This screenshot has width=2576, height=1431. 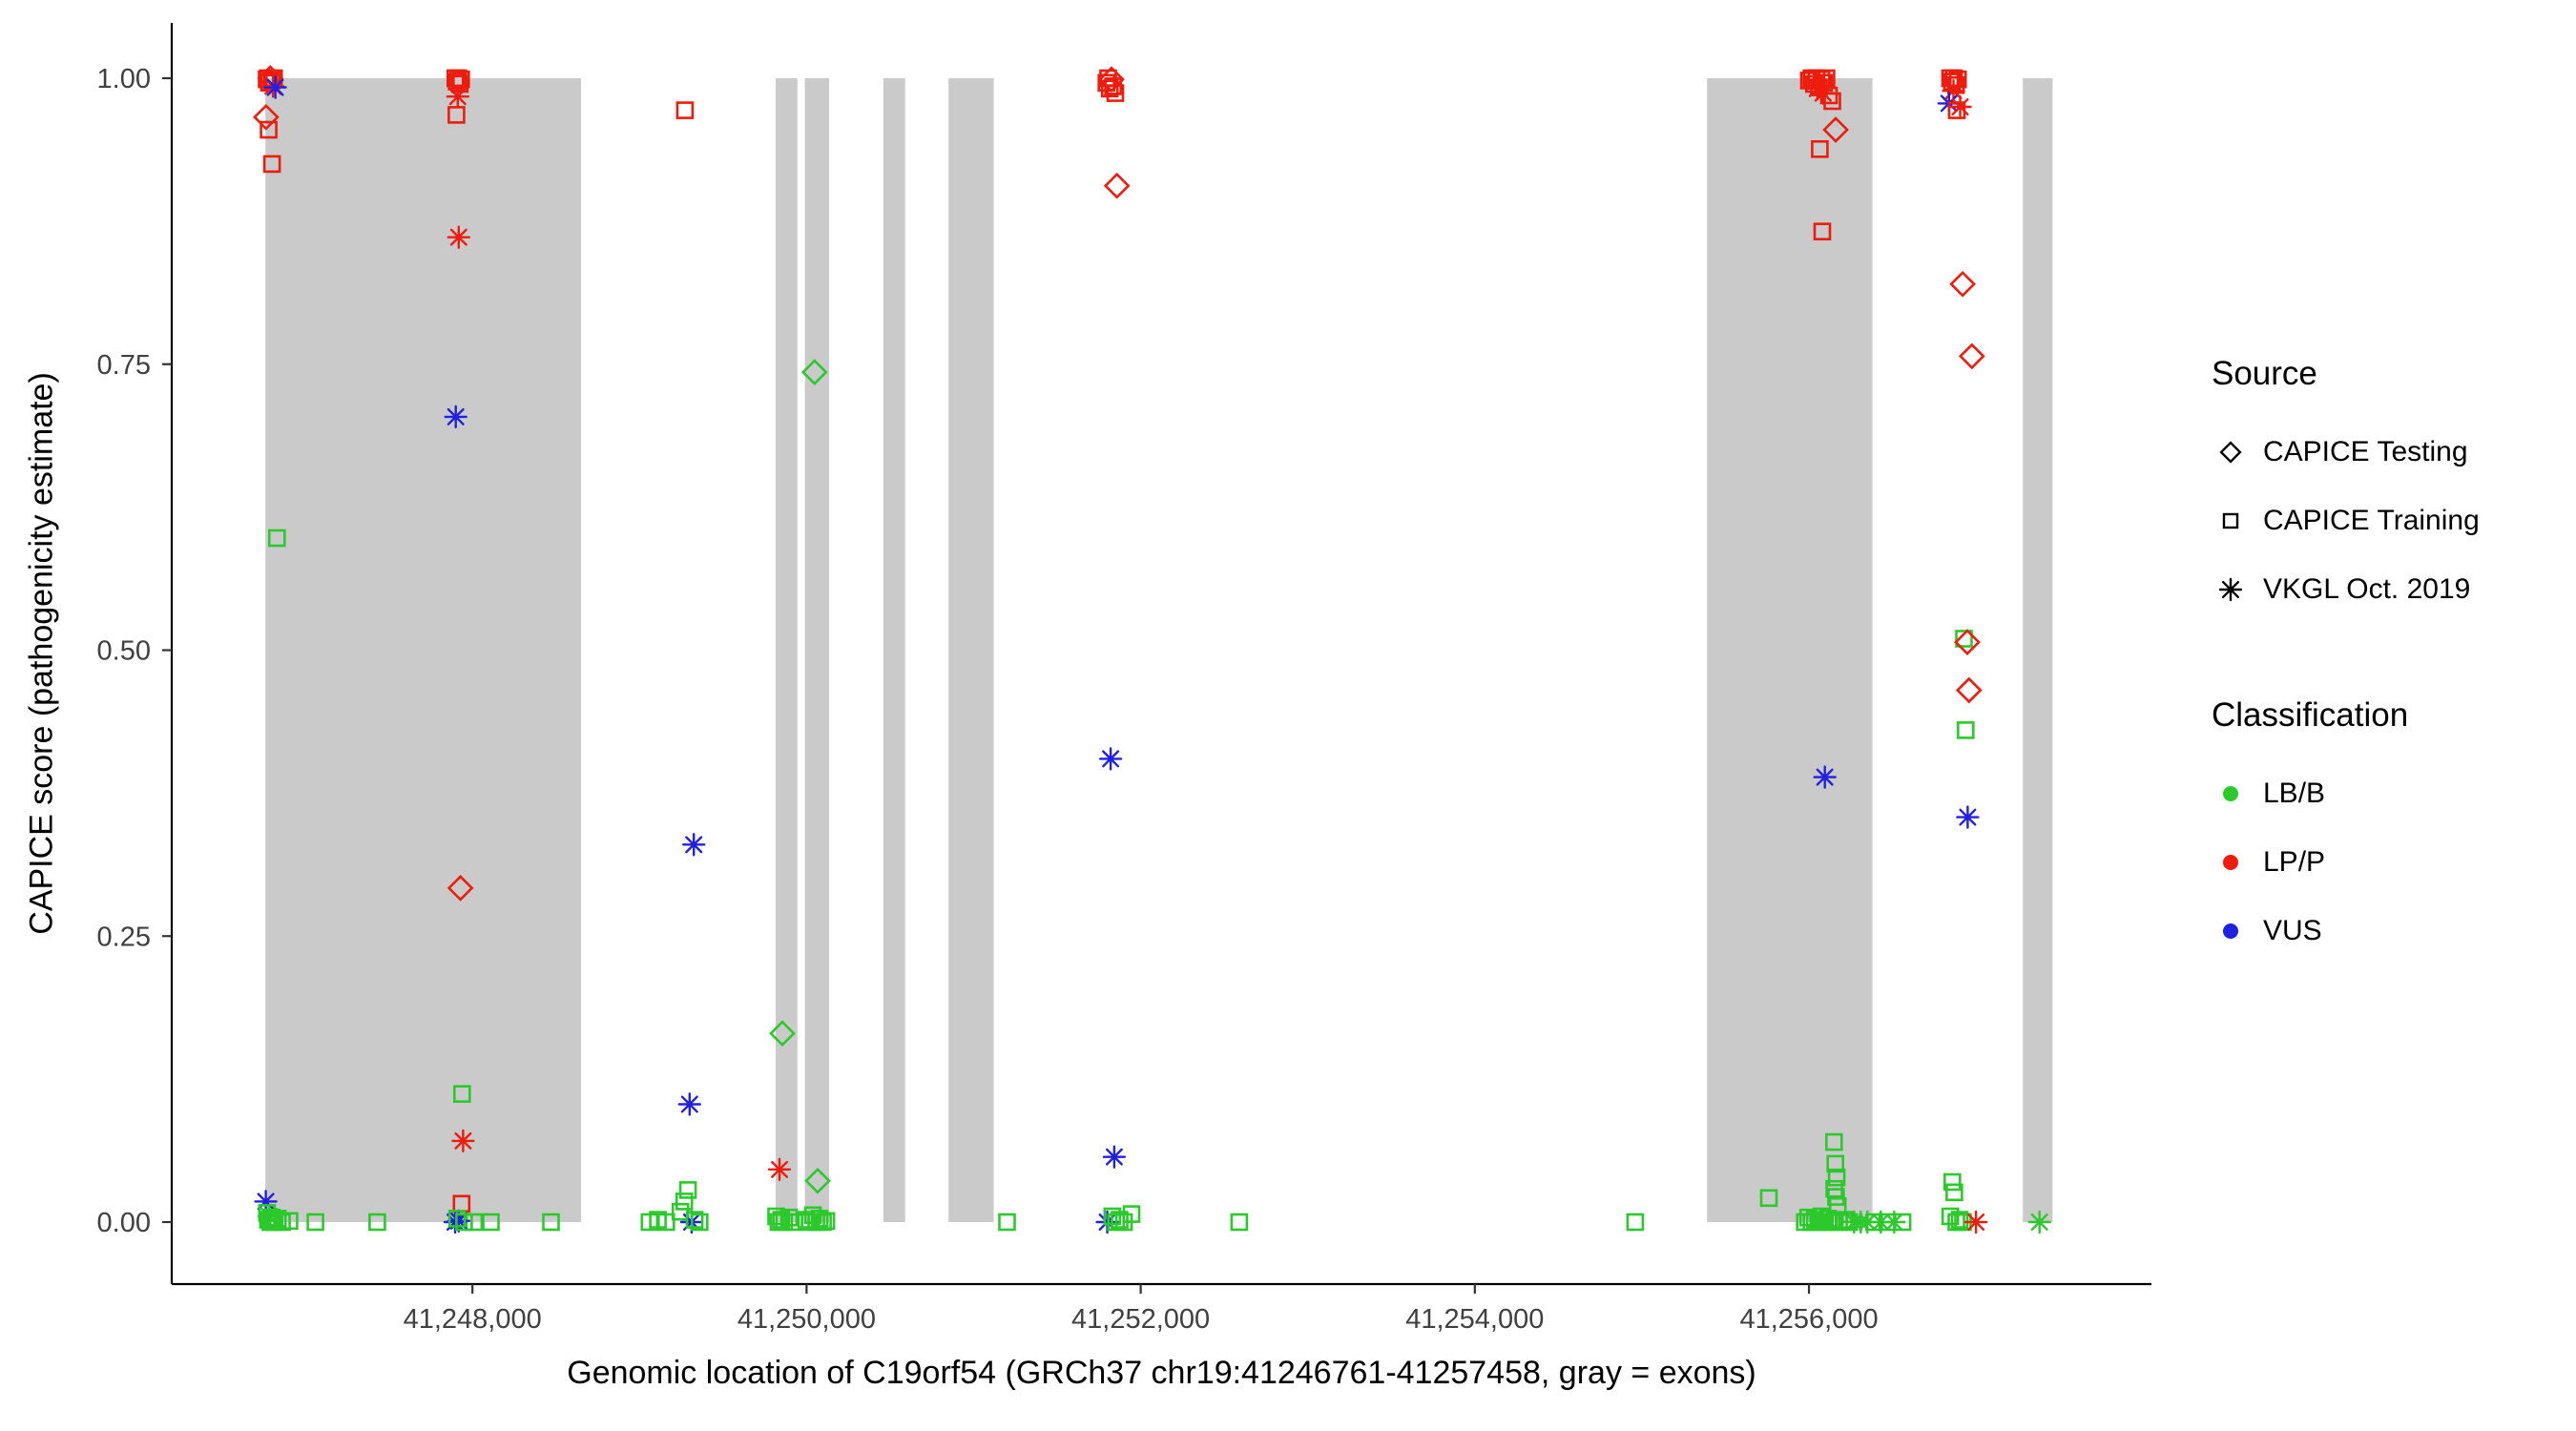 I want to click on legend-item-capice-training: CAPICE Training, so click(x=2346, y=521).